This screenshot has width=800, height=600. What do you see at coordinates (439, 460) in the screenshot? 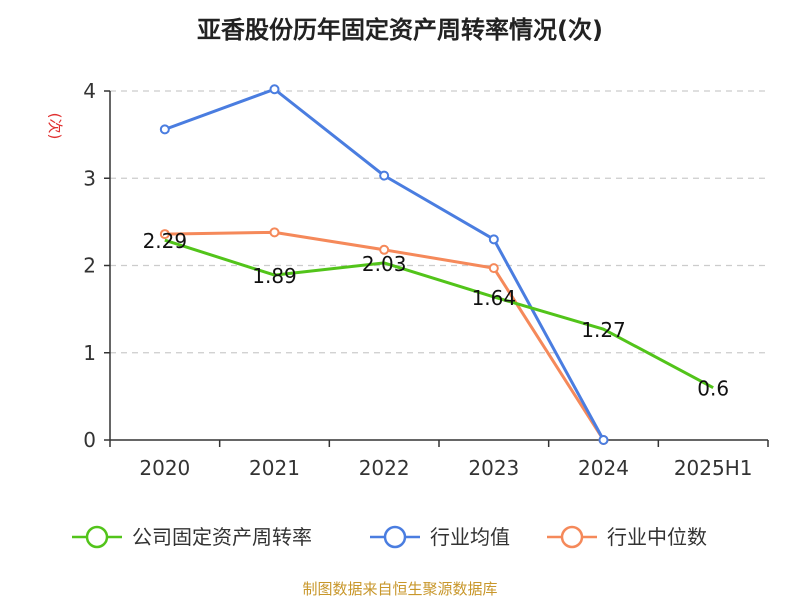
I see `x-axis-ticks: 2020 2021 2022 2023 2024 2025H1` at bounding box center [439, 460].